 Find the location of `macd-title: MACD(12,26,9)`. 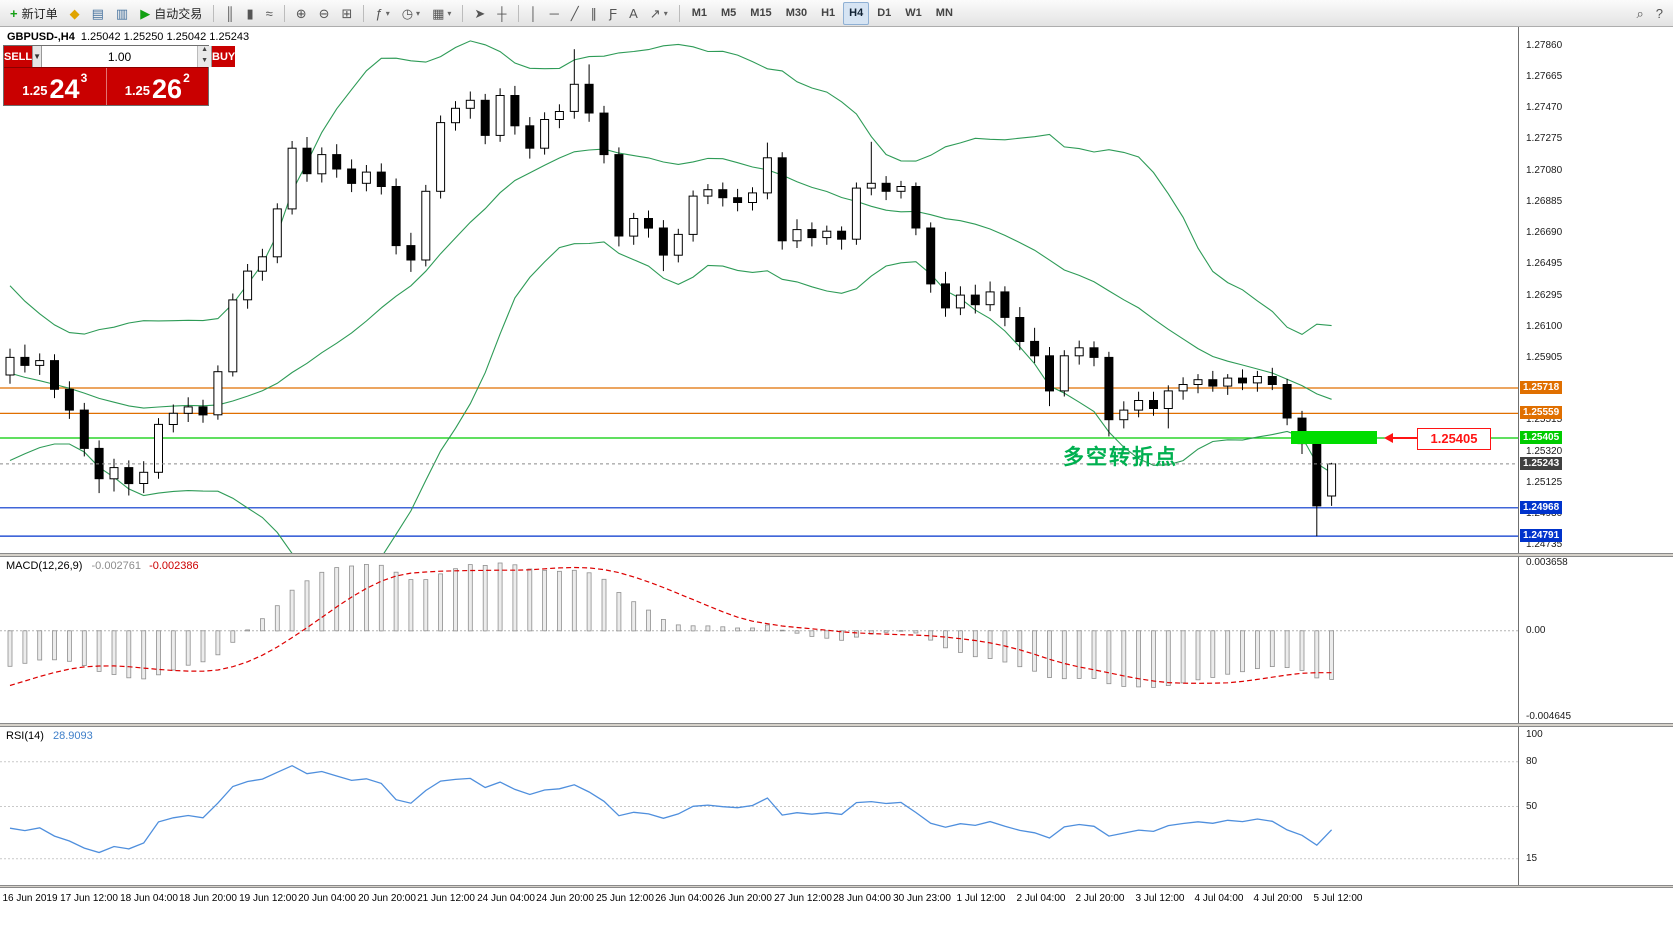

macd-title: MACD(12,26,9) is located at coordinates (44, 566).